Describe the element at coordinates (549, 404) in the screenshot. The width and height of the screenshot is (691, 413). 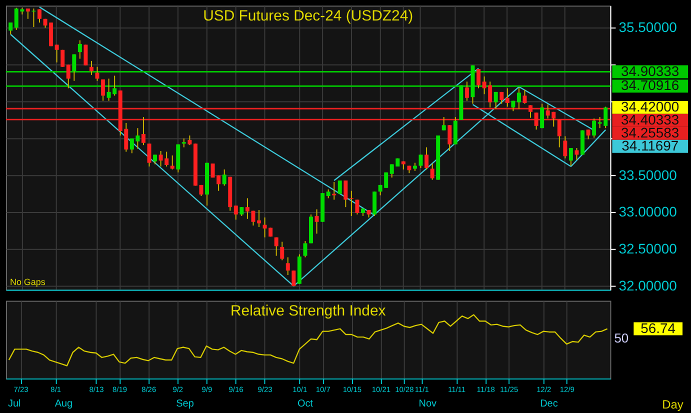
I see `text: Dec` at that location.